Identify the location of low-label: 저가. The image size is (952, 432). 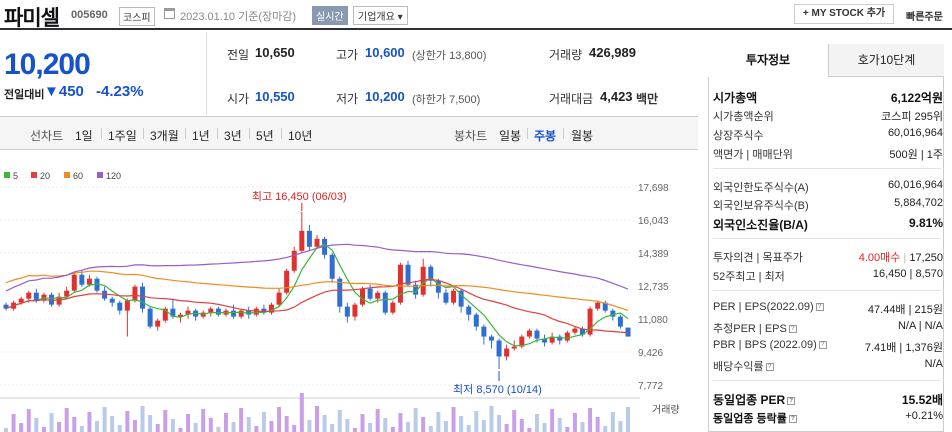
(347, 99).